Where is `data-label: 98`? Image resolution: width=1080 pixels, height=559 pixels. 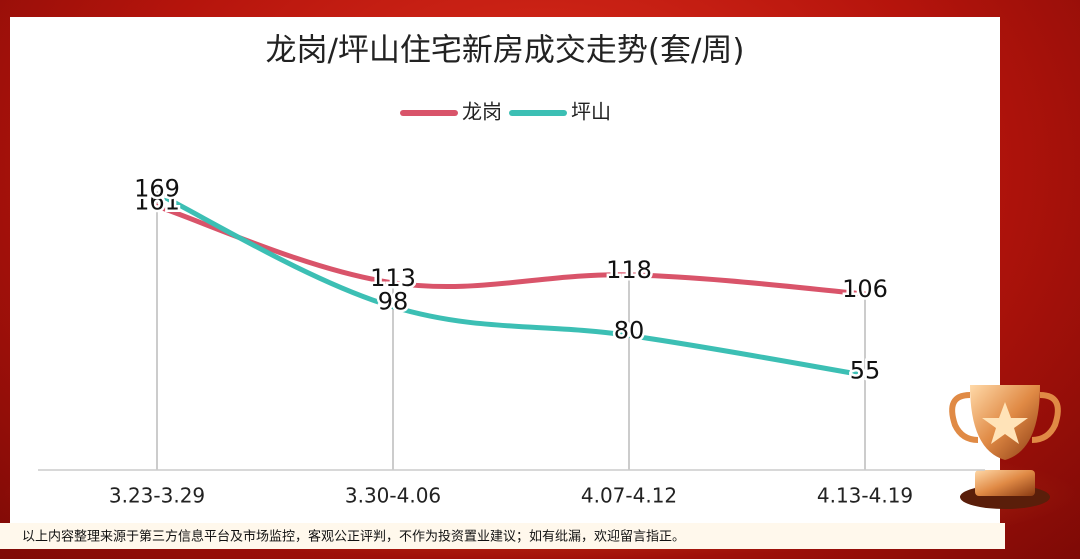 data-label: 98 is located at coordinates (393, 302).